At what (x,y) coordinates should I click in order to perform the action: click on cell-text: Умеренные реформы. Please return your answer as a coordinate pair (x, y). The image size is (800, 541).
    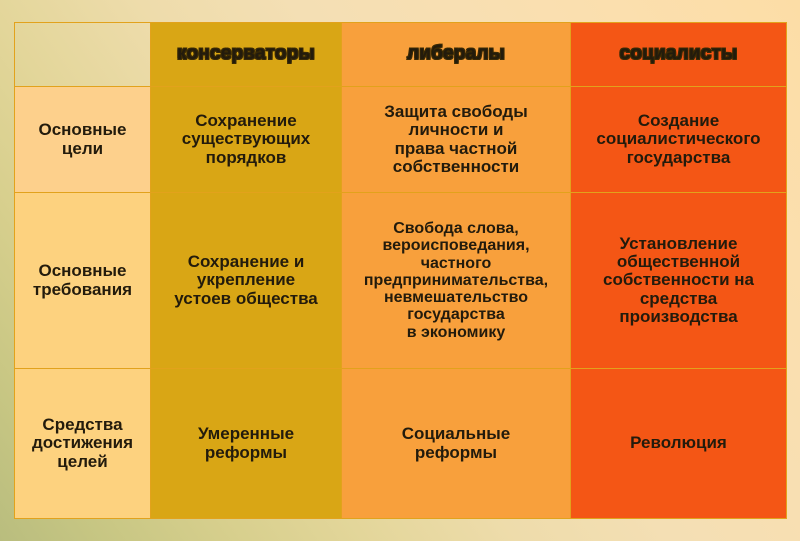
    Looking at the image, I should click on (246, 443).